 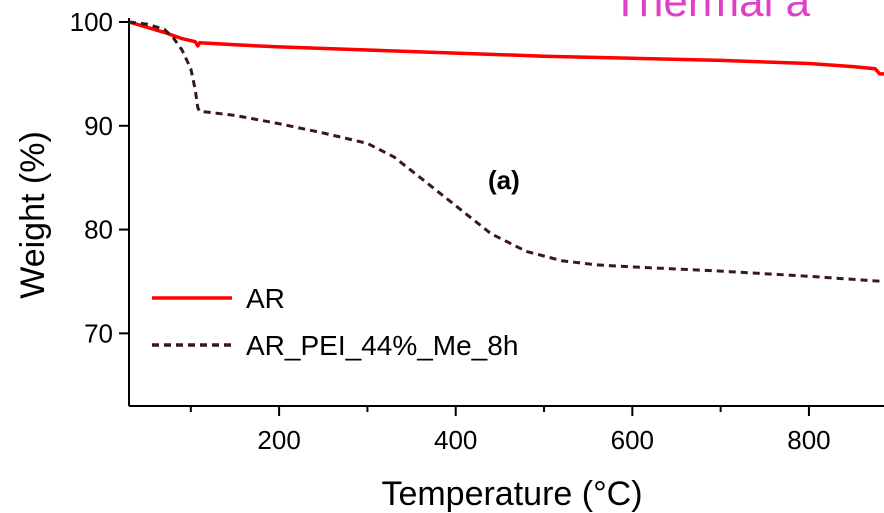 I want to click on x-tick-label: 400, so click(x=455, y=440).